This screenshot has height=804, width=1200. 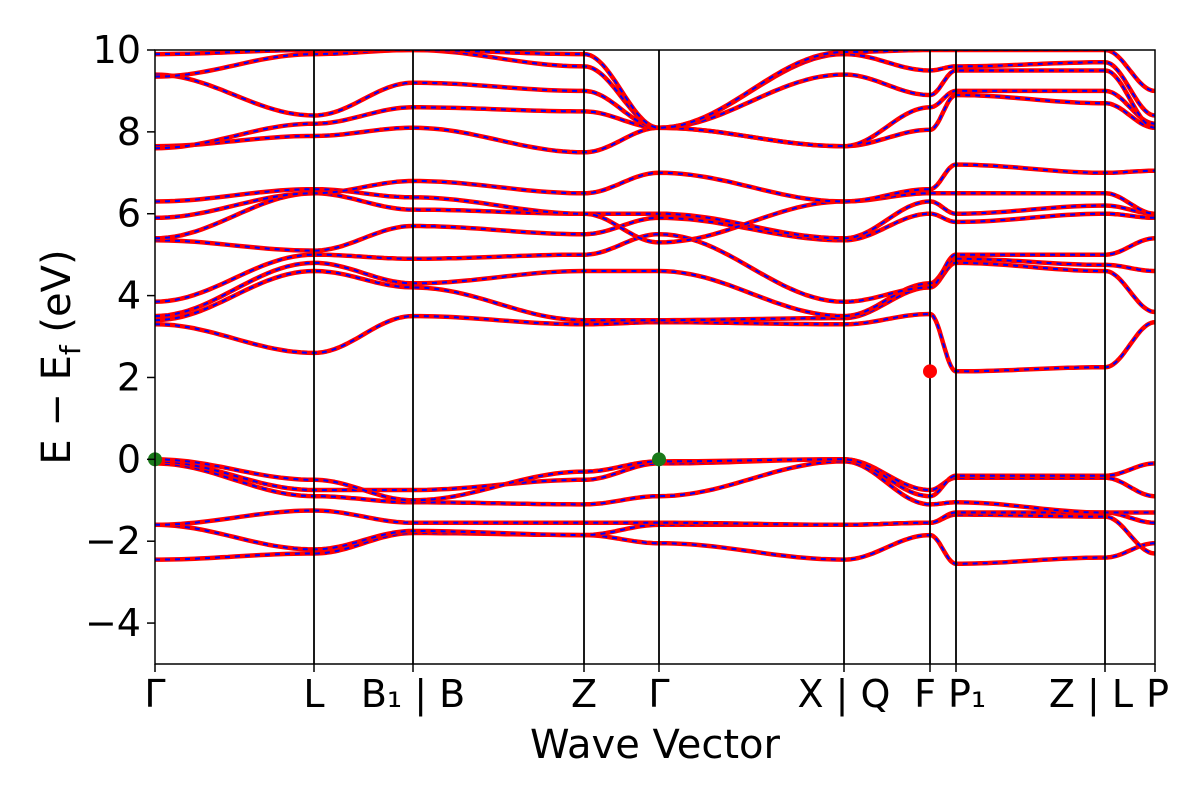 I want to click on band-6-blue-dashed, so click(x=655, y=342).